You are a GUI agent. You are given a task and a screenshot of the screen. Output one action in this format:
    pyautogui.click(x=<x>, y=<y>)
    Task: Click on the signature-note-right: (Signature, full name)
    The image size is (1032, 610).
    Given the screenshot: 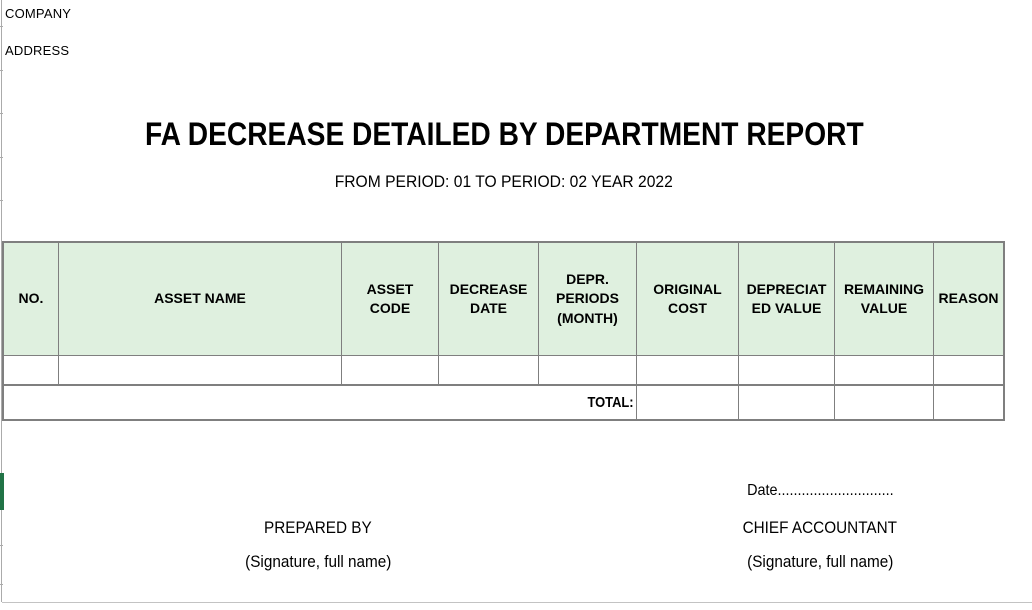 What is the action you would take?
    pyautogui.click(x=820, y=562)
    